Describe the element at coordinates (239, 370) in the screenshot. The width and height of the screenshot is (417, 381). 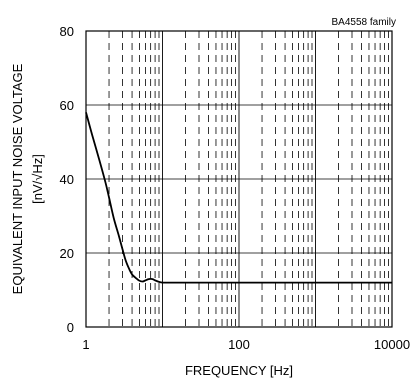
I see `x-axis-label: FREQUENCY [Hz]` at that location.